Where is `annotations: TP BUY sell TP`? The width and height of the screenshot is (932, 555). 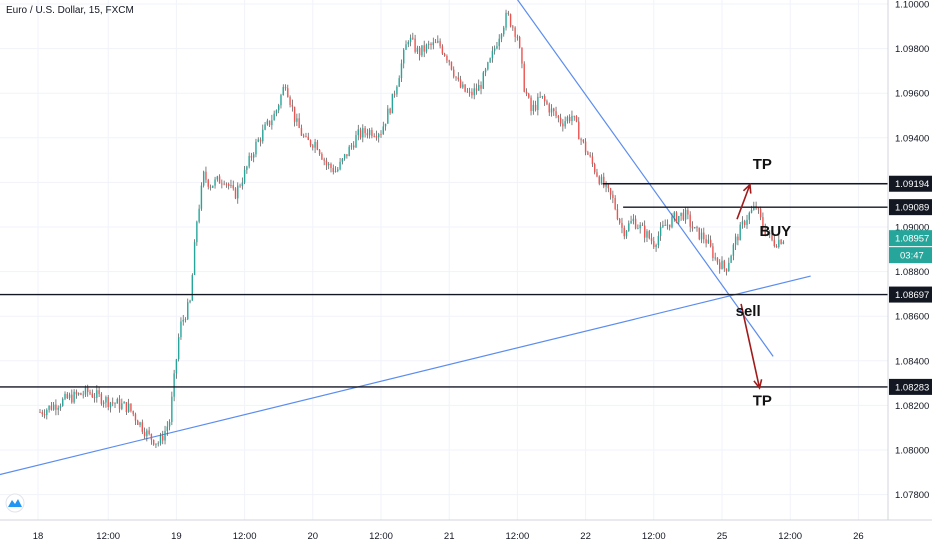
annotations: TP BUY sell TP is located at coordinates (764, 282).